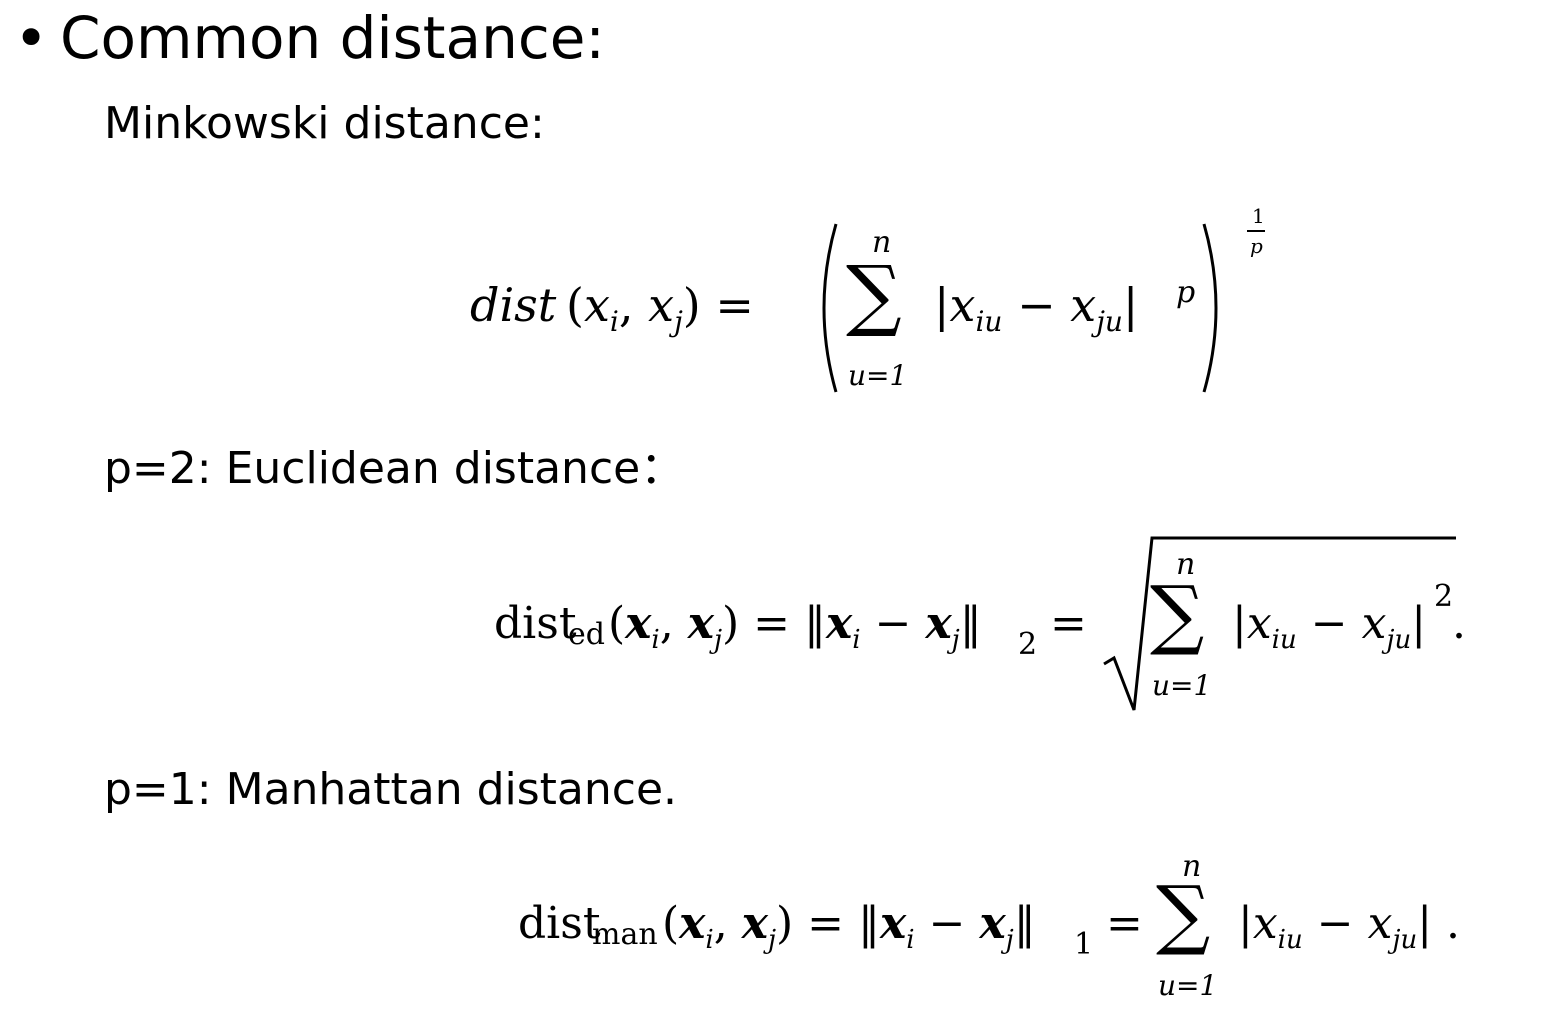  What do you see at coordinates (1459, 623) in the screenshot?
I see `euclidean-period: .` at bounding box center [1459, 623].